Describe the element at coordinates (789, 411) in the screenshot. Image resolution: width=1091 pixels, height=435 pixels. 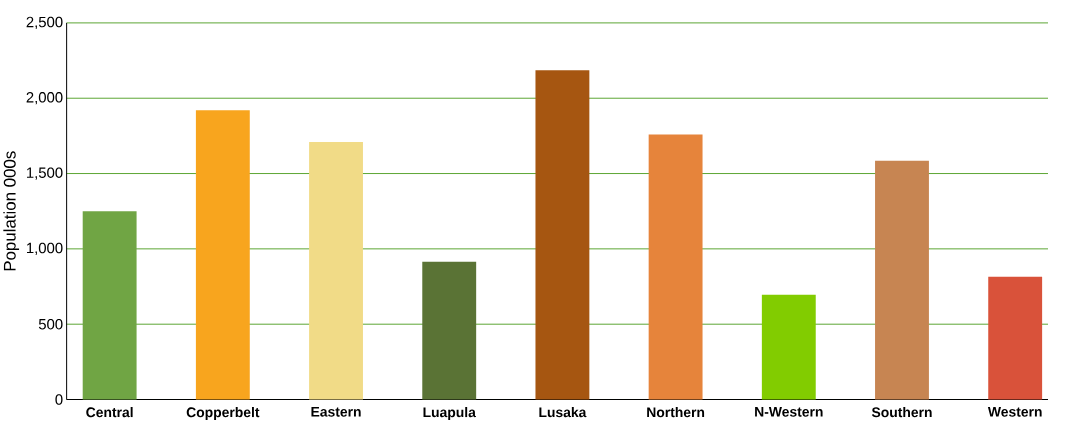
I see `x-tick-label: N-Western` at that location.